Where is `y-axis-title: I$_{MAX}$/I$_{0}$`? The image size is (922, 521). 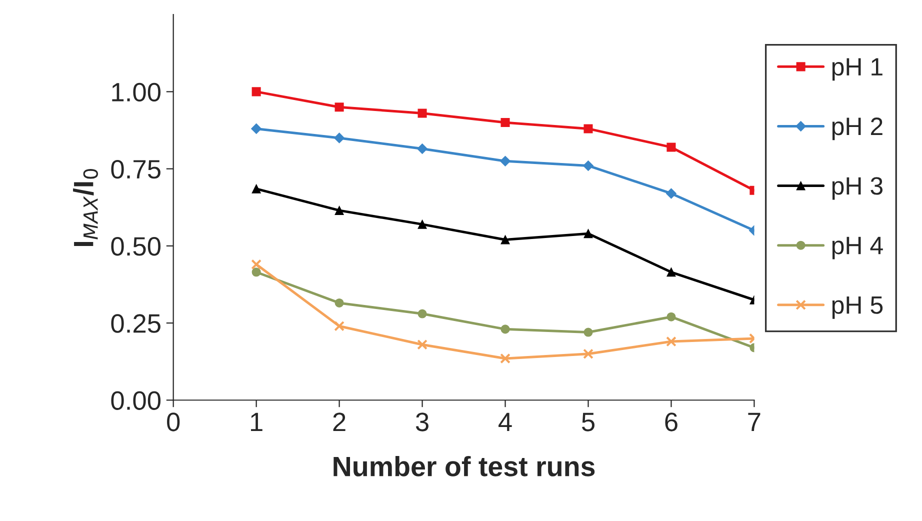 y-axis-title: I$_{MAX}$/I$_{0}$ is located at coordinates (85, 207).